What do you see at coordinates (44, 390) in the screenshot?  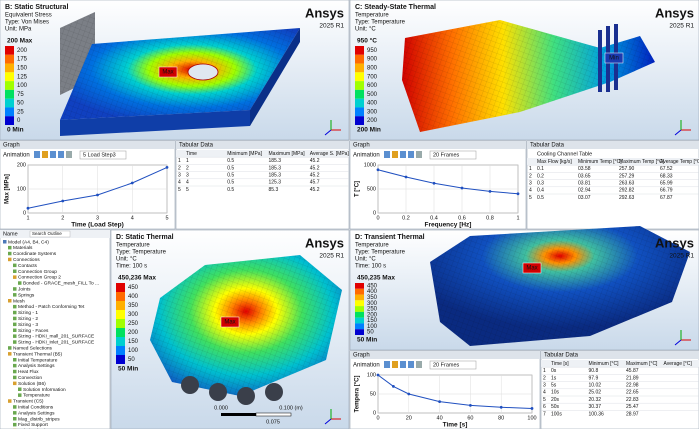 I see `tree-item: Solution Information` at bounding box center [44, 390].